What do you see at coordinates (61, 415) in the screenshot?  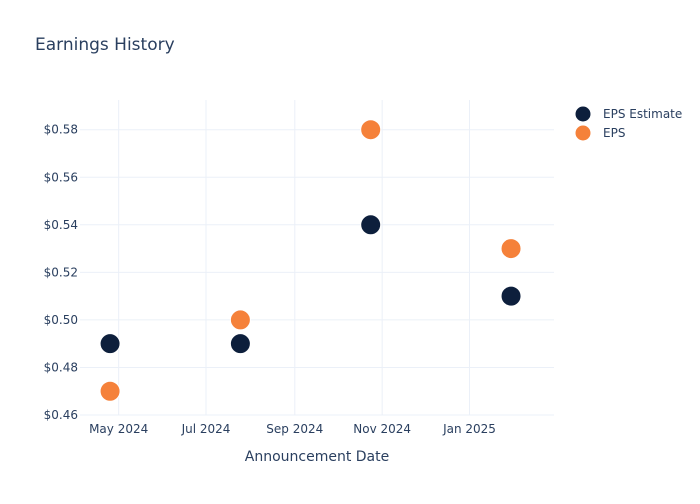 I see `y-tick-label: $0.46` at bounding box center [61, 415].